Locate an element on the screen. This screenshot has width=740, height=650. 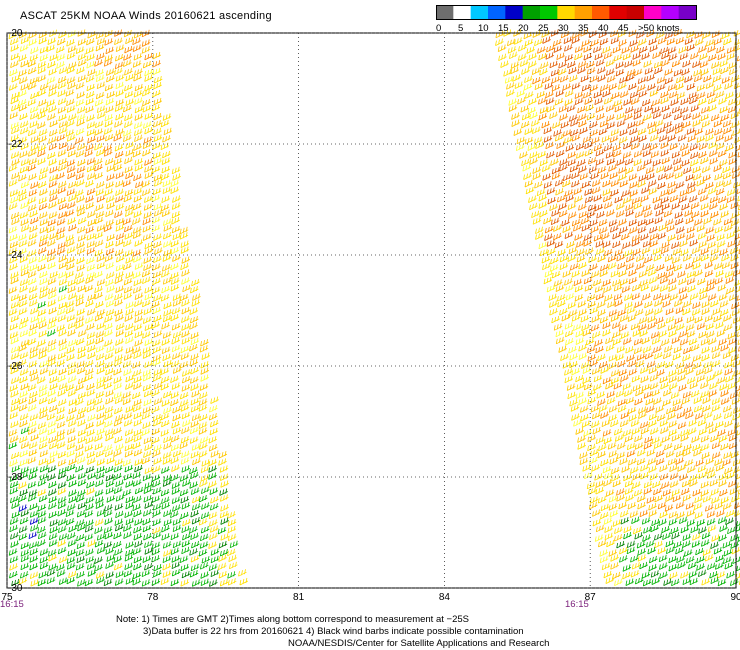
lon-tick-label: 75 is located at coordinates (7, 597).